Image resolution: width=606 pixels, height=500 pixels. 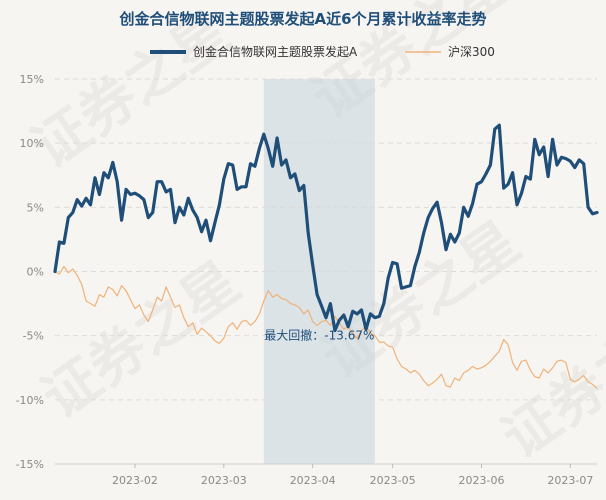 What do you see at coordinates (275, 51) in the screenshot?
I see `legend-label-fund: 创金合信物联网主题股票发起A` at bounding box center [275, 51].